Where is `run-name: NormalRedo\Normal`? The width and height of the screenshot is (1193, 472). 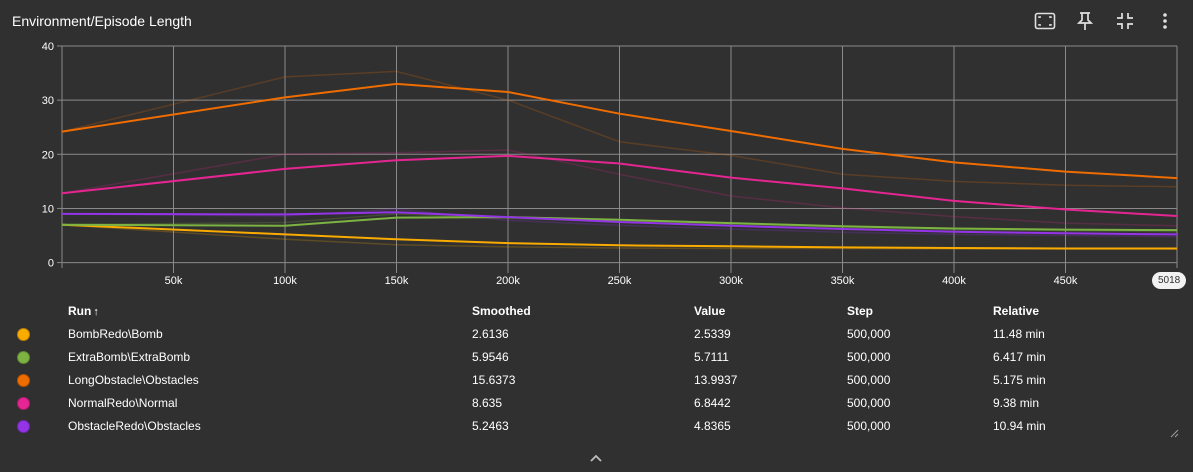 run-name: NormalRedo\Normal is located at coordinates (123, 402).